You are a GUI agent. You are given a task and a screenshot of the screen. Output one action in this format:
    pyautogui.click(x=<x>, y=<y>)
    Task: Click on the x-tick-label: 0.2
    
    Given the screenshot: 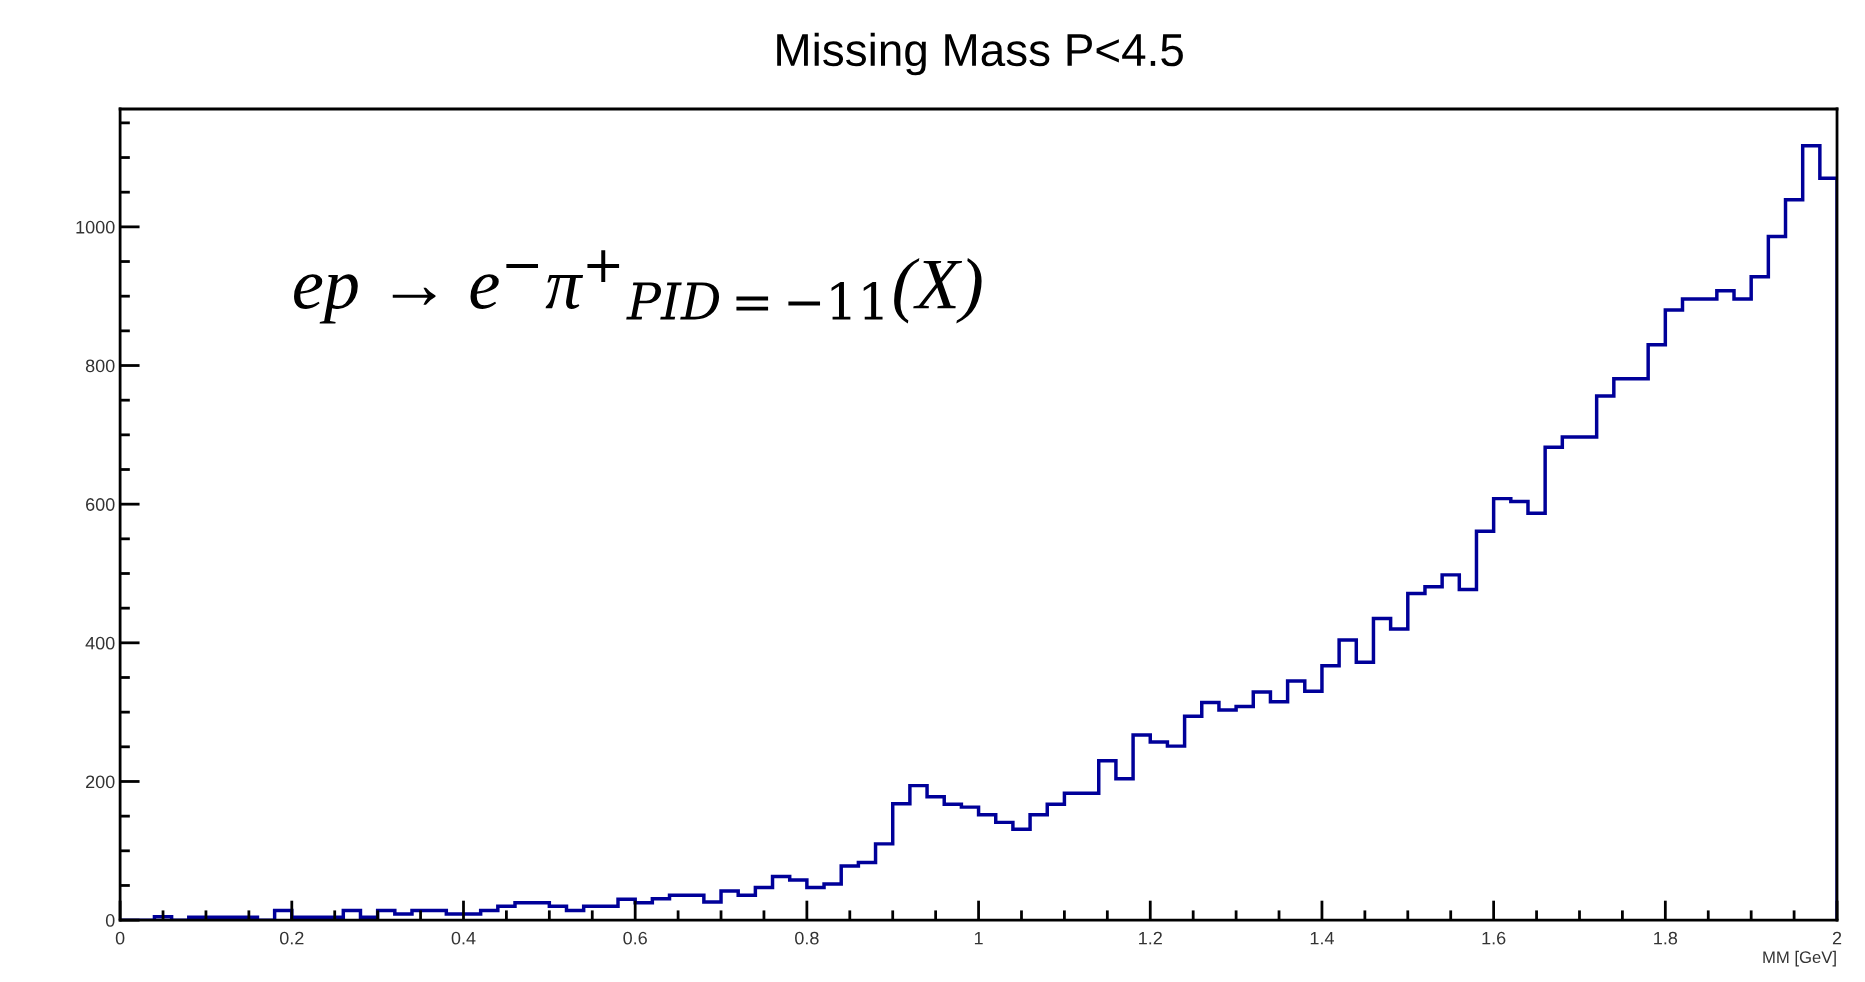 What is the action you would take?
    pyautogui.click(x=291, y=938)
    